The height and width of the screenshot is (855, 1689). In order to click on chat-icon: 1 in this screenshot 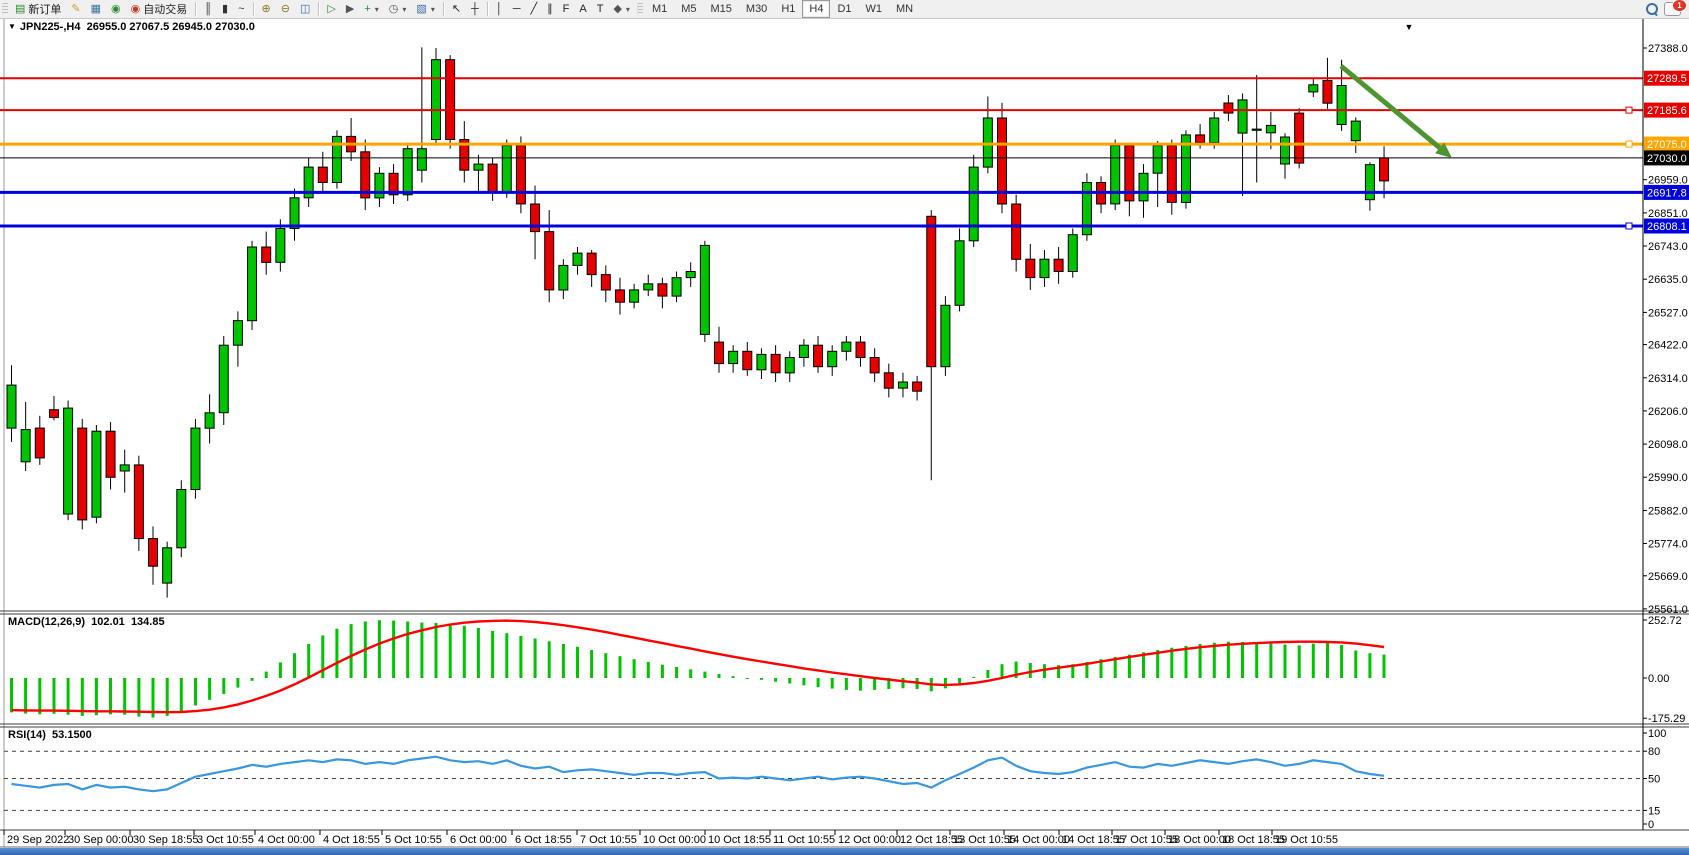, I will do `click(1675, 8)`.